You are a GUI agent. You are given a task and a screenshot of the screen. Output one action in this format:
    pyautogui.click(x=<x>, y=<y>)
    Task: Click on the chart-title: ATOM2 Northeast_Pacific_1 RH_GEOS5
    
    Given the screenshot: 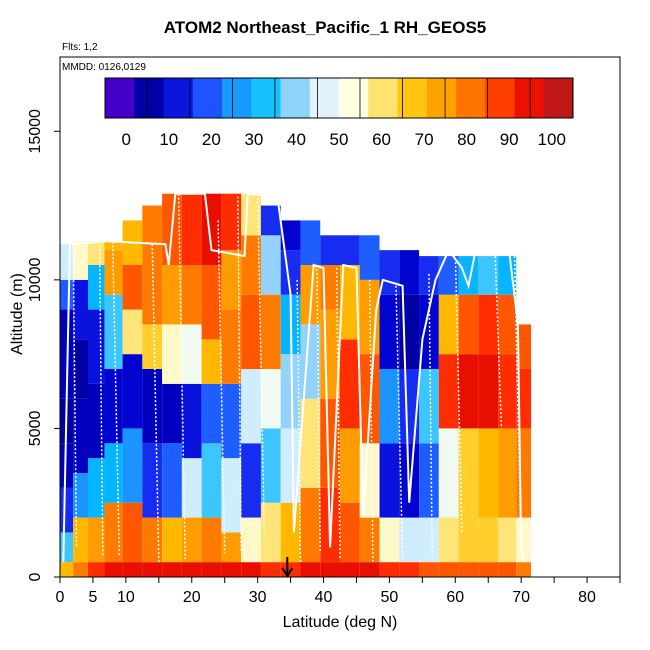 What is the action you would take?
    pyautogui.click(x=325, y=27)
    